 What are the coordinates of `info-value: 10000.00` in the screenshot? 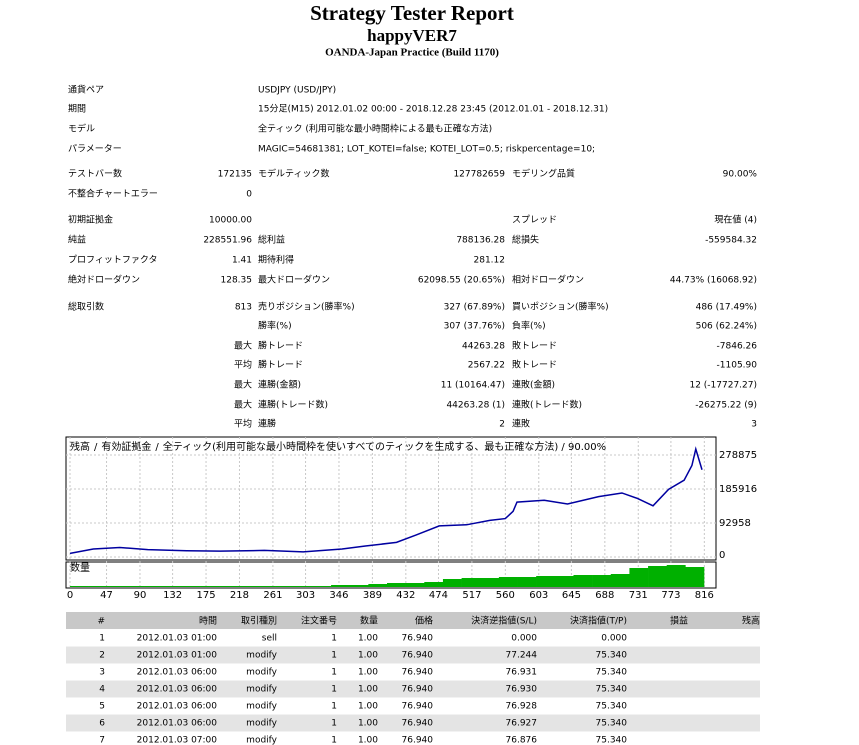 It's located at (230, 221).